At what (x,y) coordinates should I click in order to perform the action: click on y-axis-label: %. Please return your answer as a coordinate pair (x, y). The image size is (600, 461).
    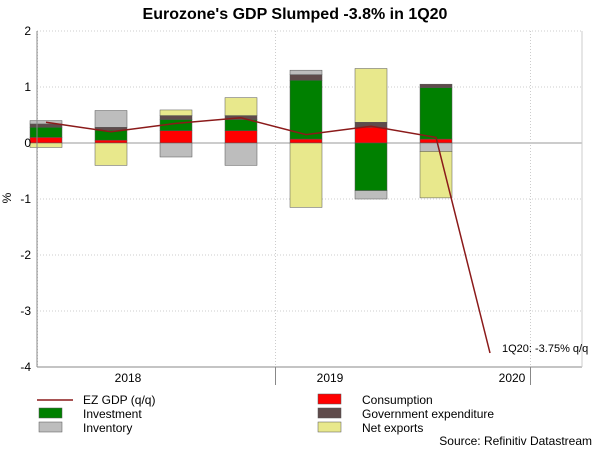
    Looking at the image, I should click on (7, 197).